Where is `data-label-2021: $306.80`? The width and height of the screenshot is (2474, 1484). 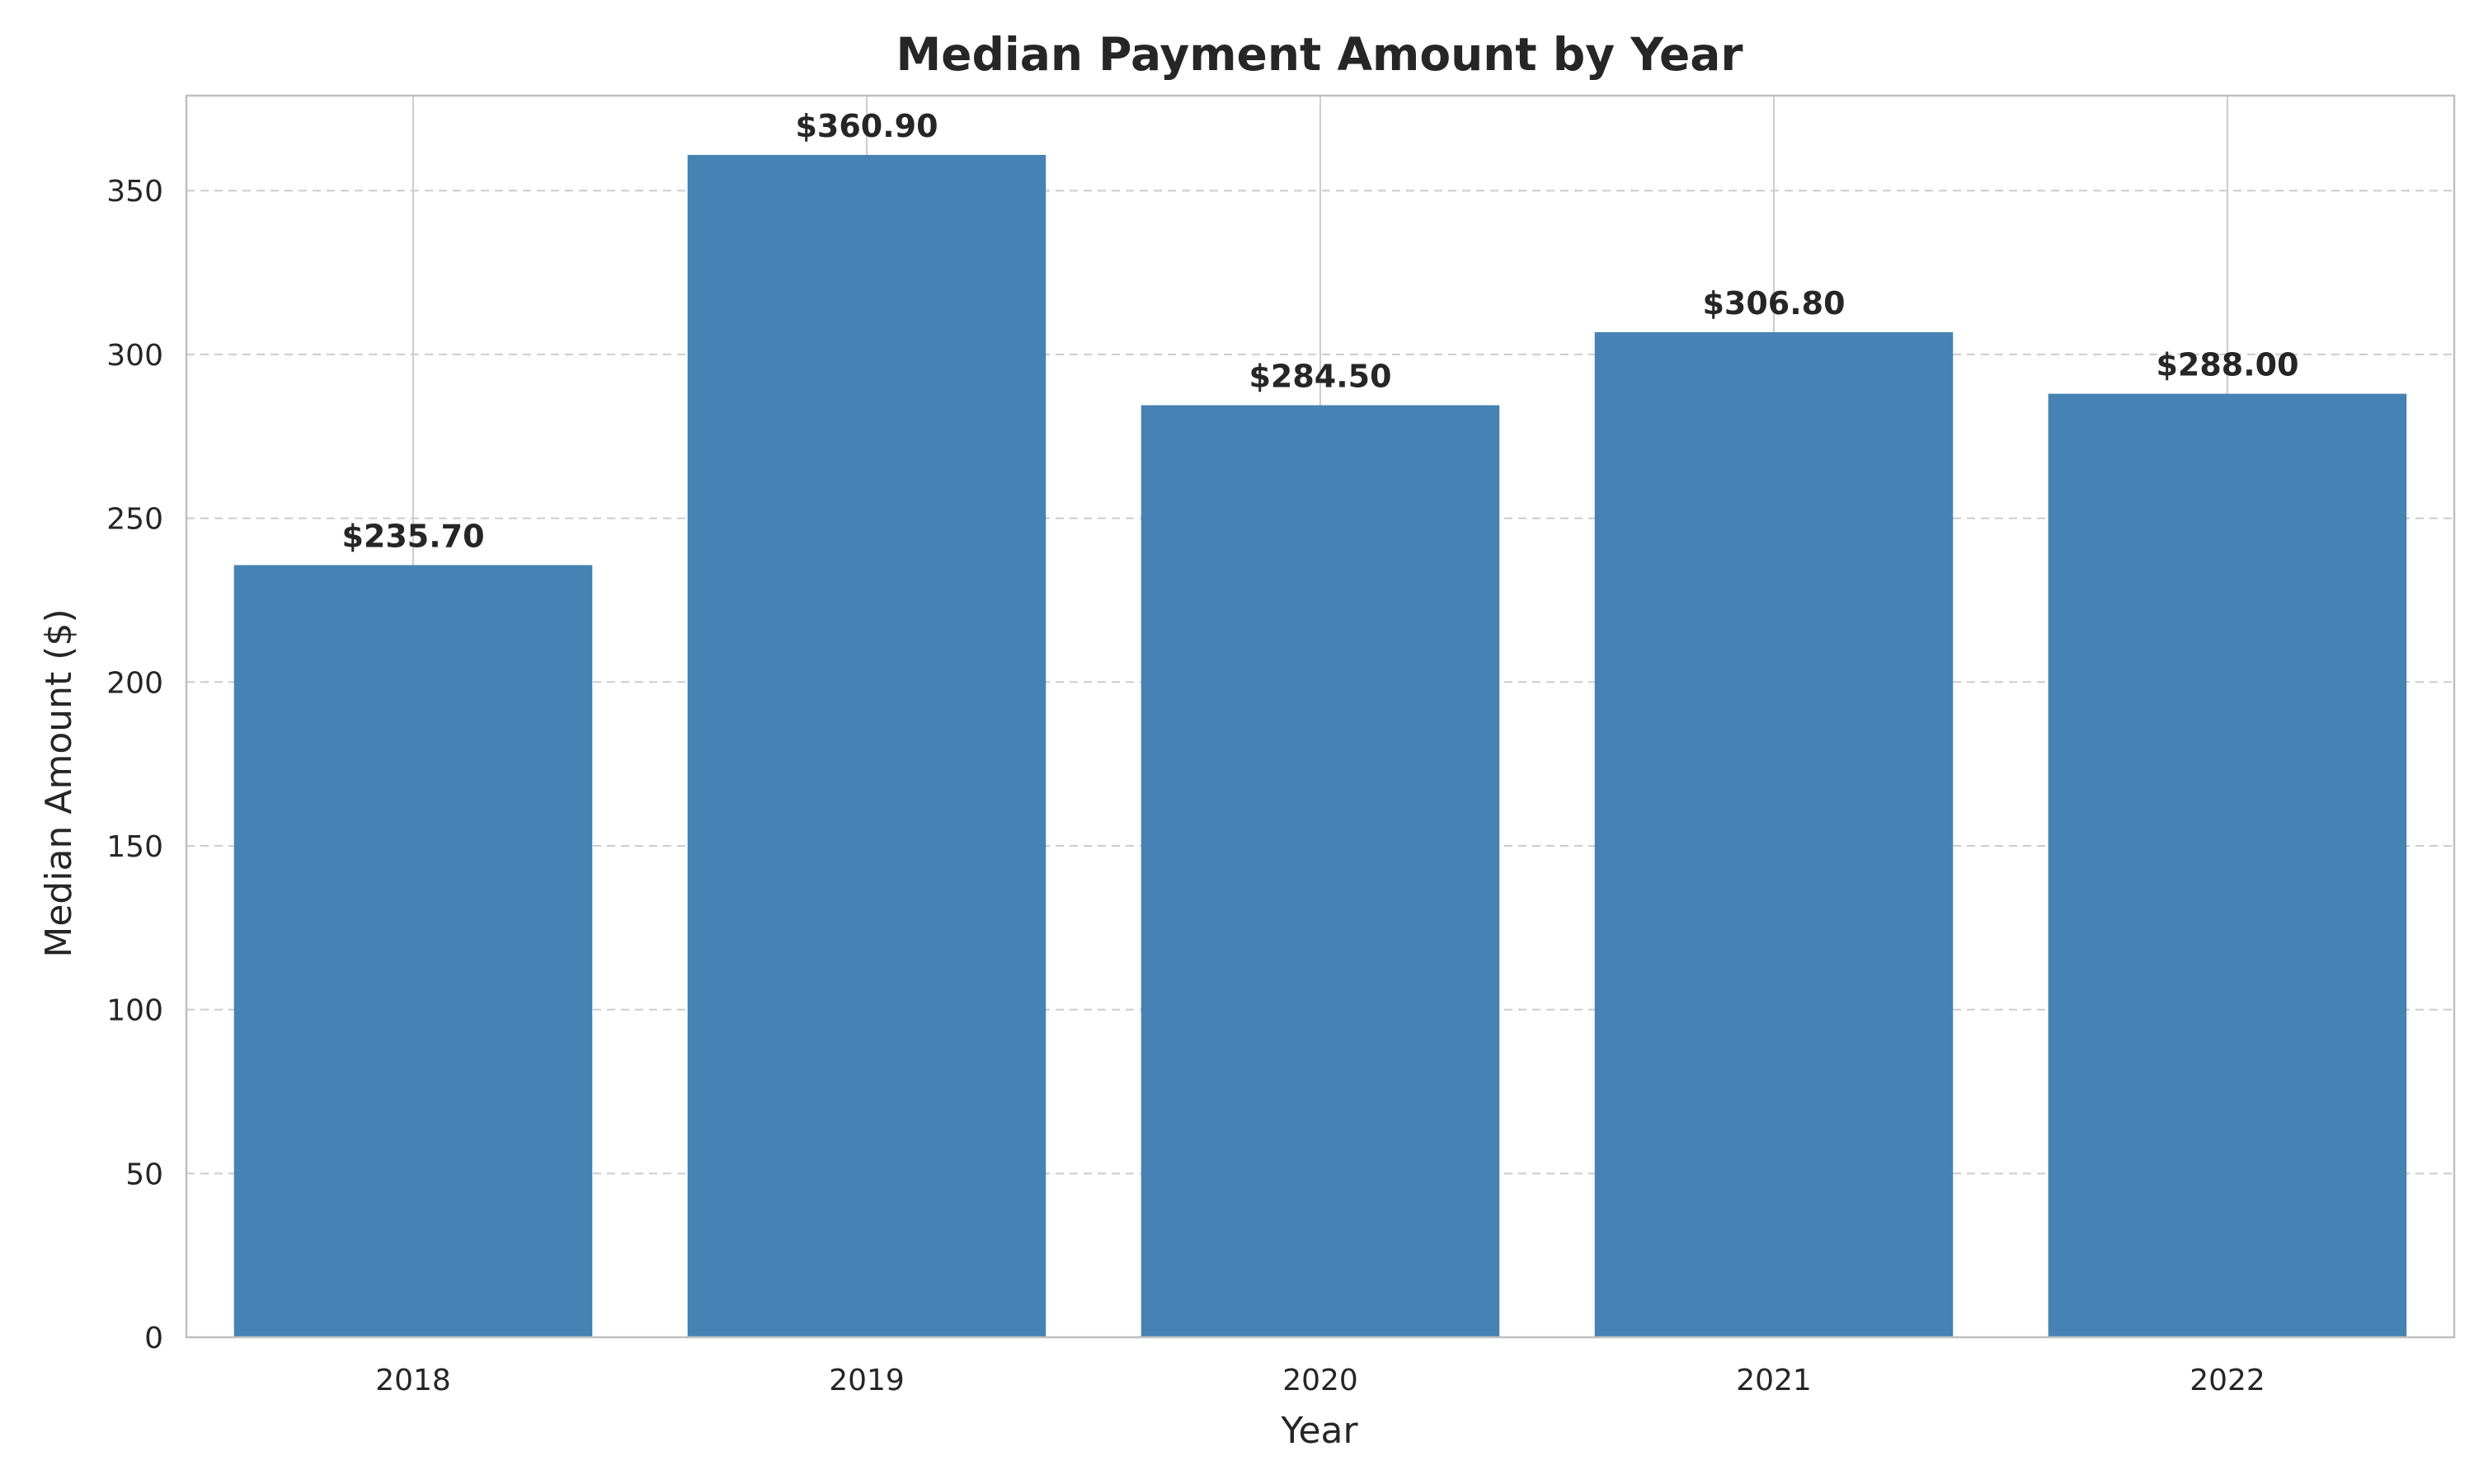 data-label-2021: $306.80 is located at coordinates (1773, 303).